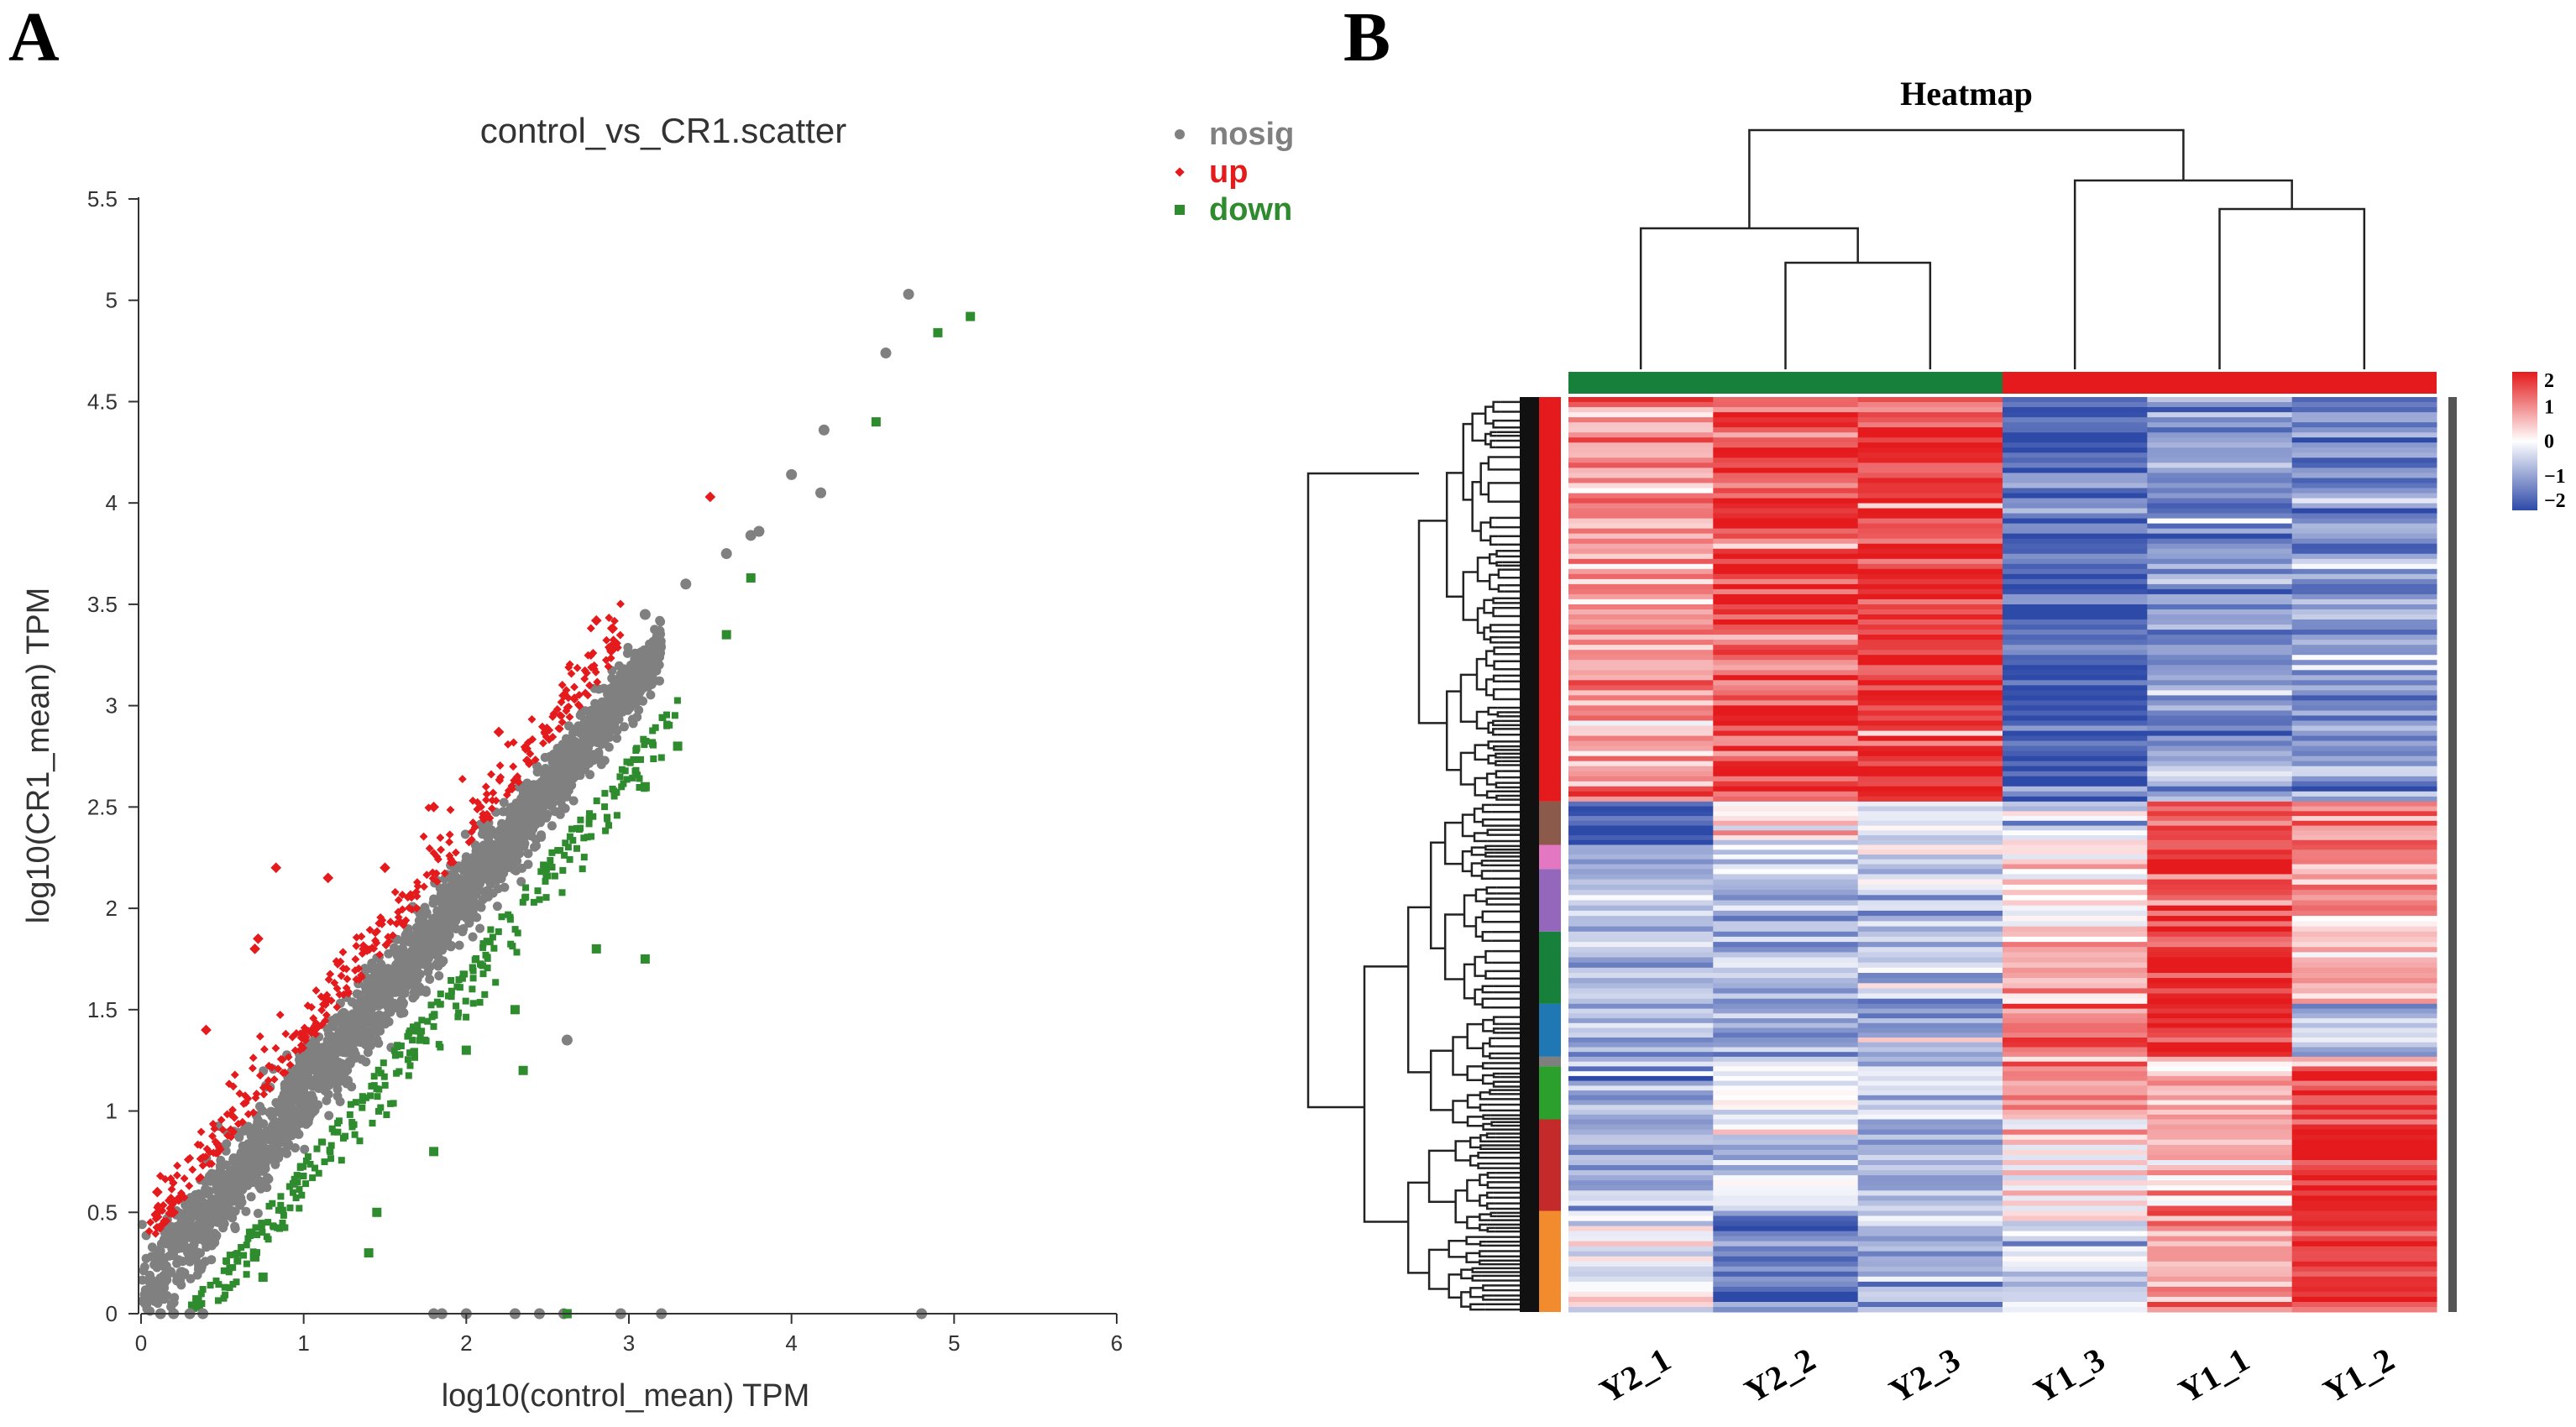 This screenshot has height=1427, width=2576. Describe the element at coordinates (2069, 1375) in the screenshot. I see `column-label-y1_3: Y1_3` at that location.